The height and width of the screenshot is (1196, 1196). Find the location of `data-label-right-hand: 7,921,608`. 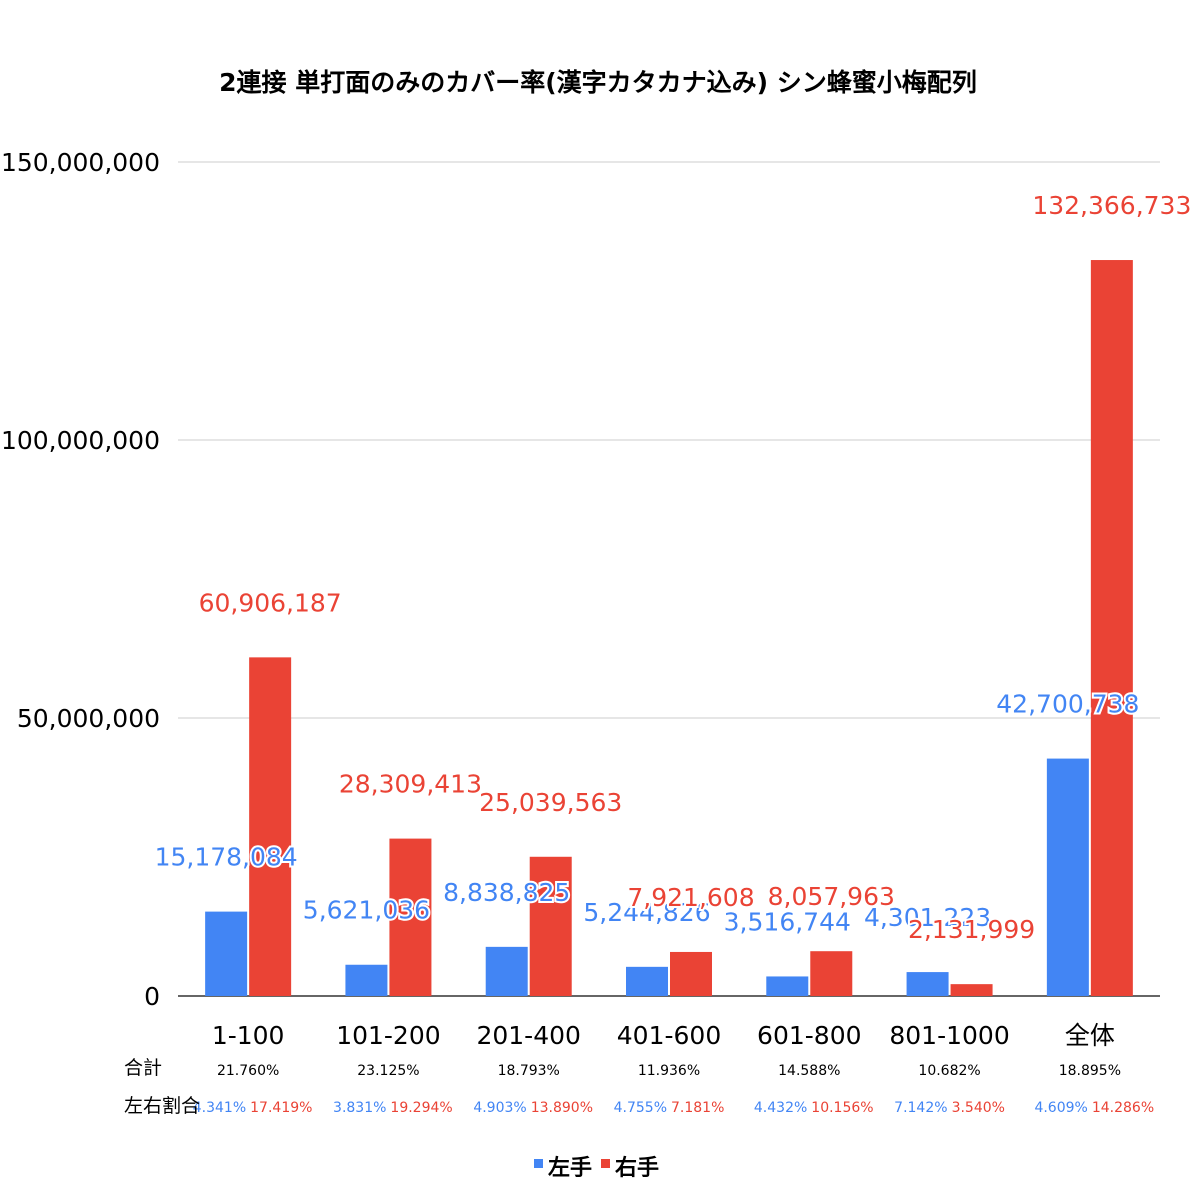

data-label-right-hand: 7,921,608 is located at coordinates (690, 897).